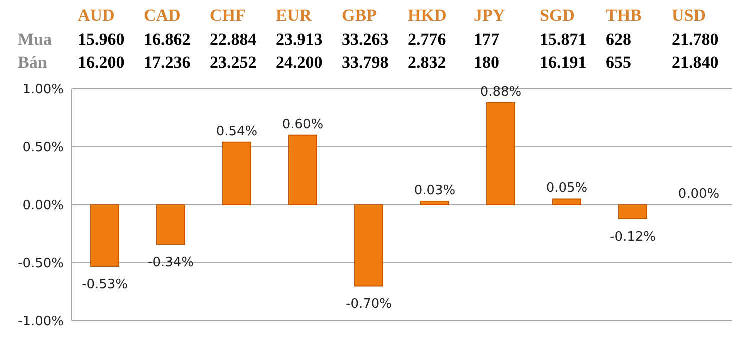 Image resolution: width=733 pixels, height=340 pixels. Describe the element at coordinates (365, 63) in the screenshot. I see `text: 33.798` at that location.